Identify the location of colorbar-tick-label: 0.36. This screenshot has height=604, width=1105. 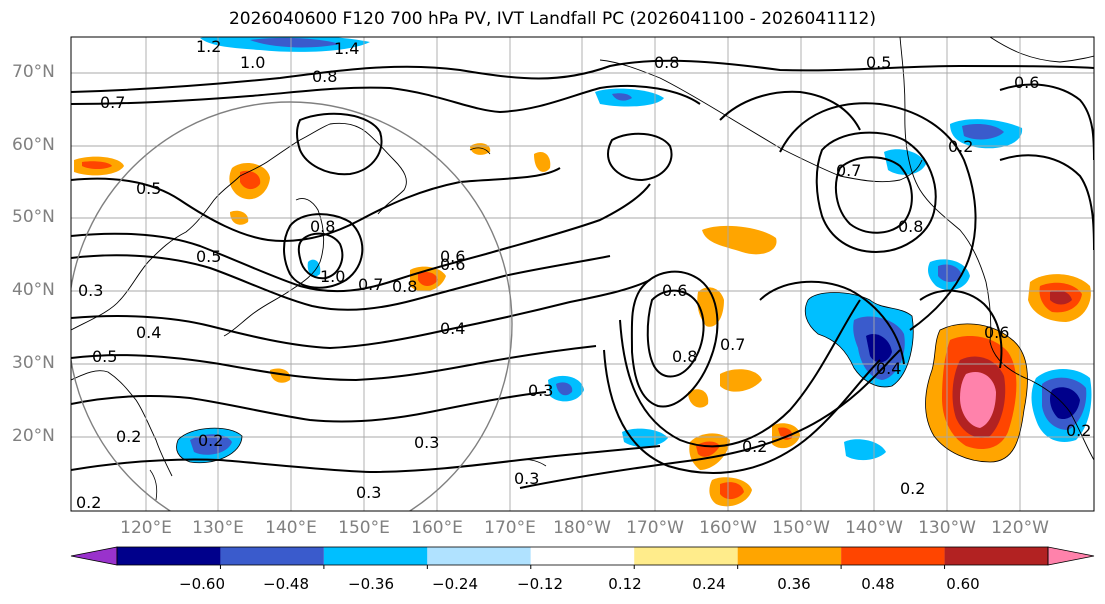
(794, 584).